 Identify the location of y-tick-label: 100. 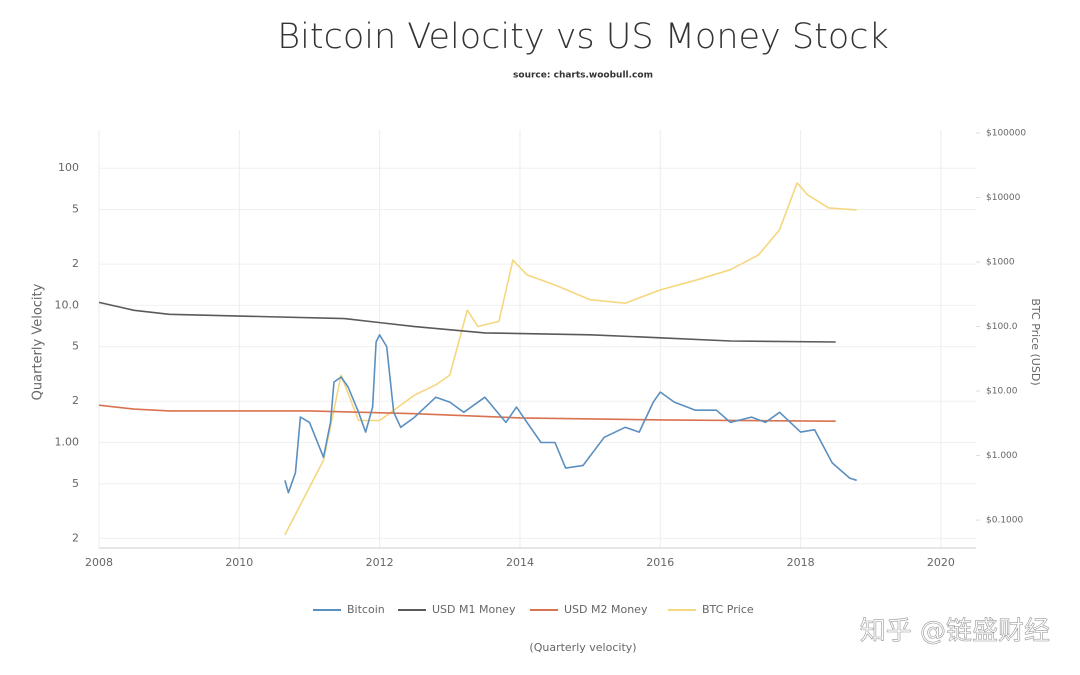
(68, 167).